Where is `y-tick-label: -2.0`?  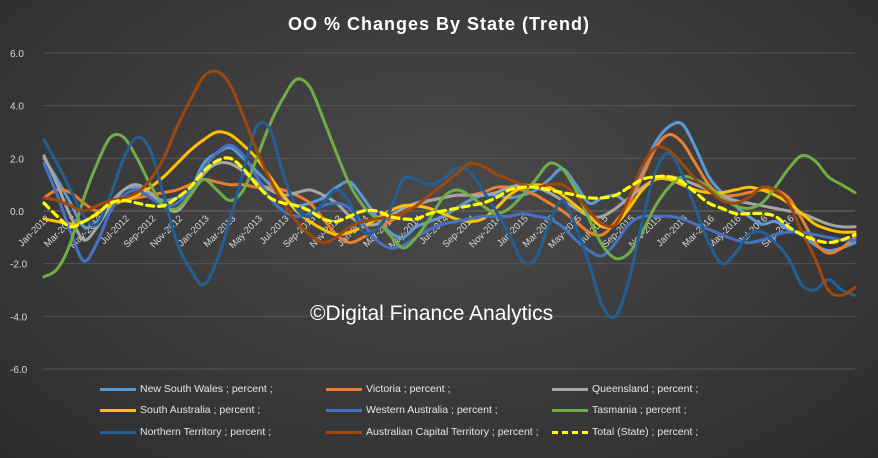
y-tick-label: -2.0 is located at coordinates (19, 265).